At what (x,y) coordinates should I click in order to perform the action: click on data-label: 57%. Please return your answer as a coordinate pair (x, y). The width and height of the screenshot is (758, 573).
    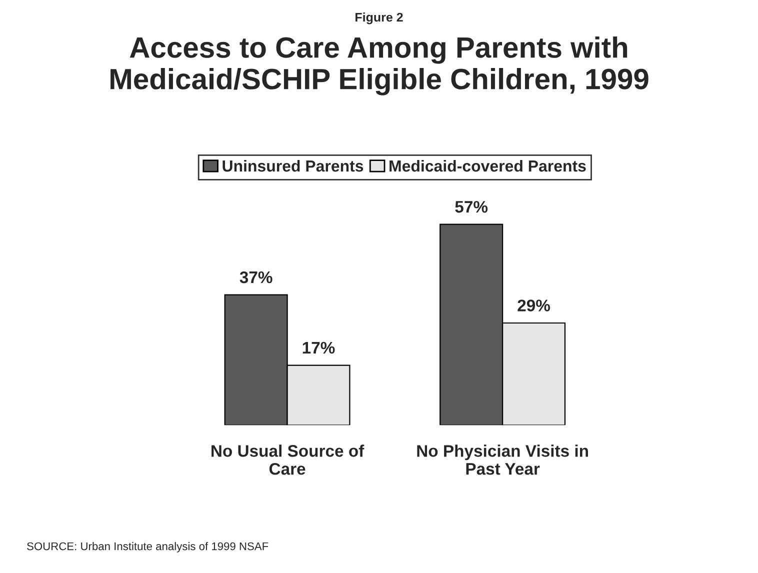
    Looking at the image, I should click on (471, 206).